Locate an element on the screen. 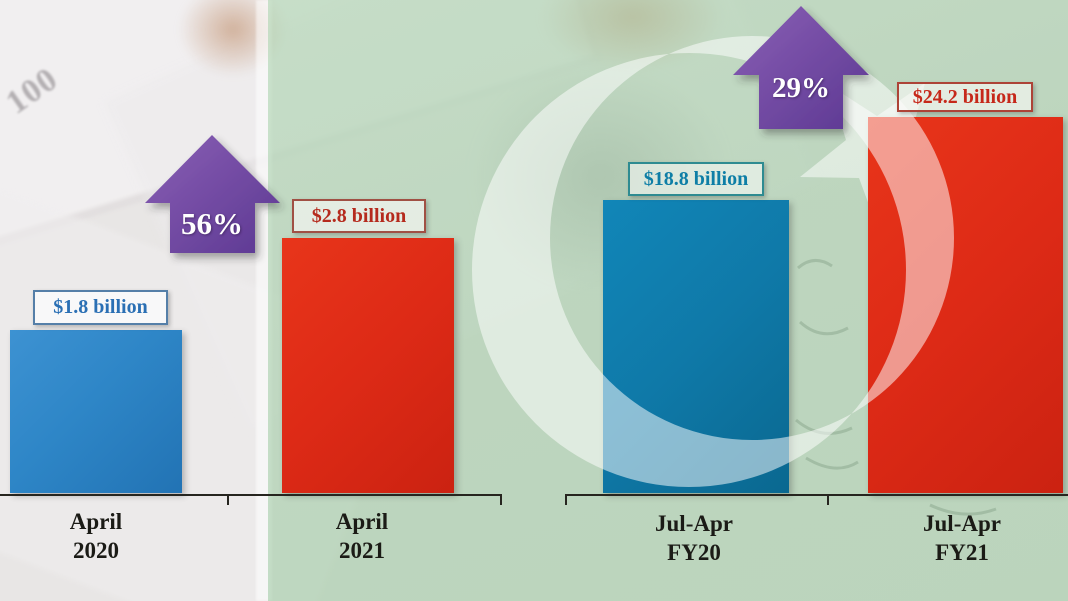 Image resolution: width=1068 pixels, height=601 pixels. change-label-29: 29% is located at coordinates (801, 88).